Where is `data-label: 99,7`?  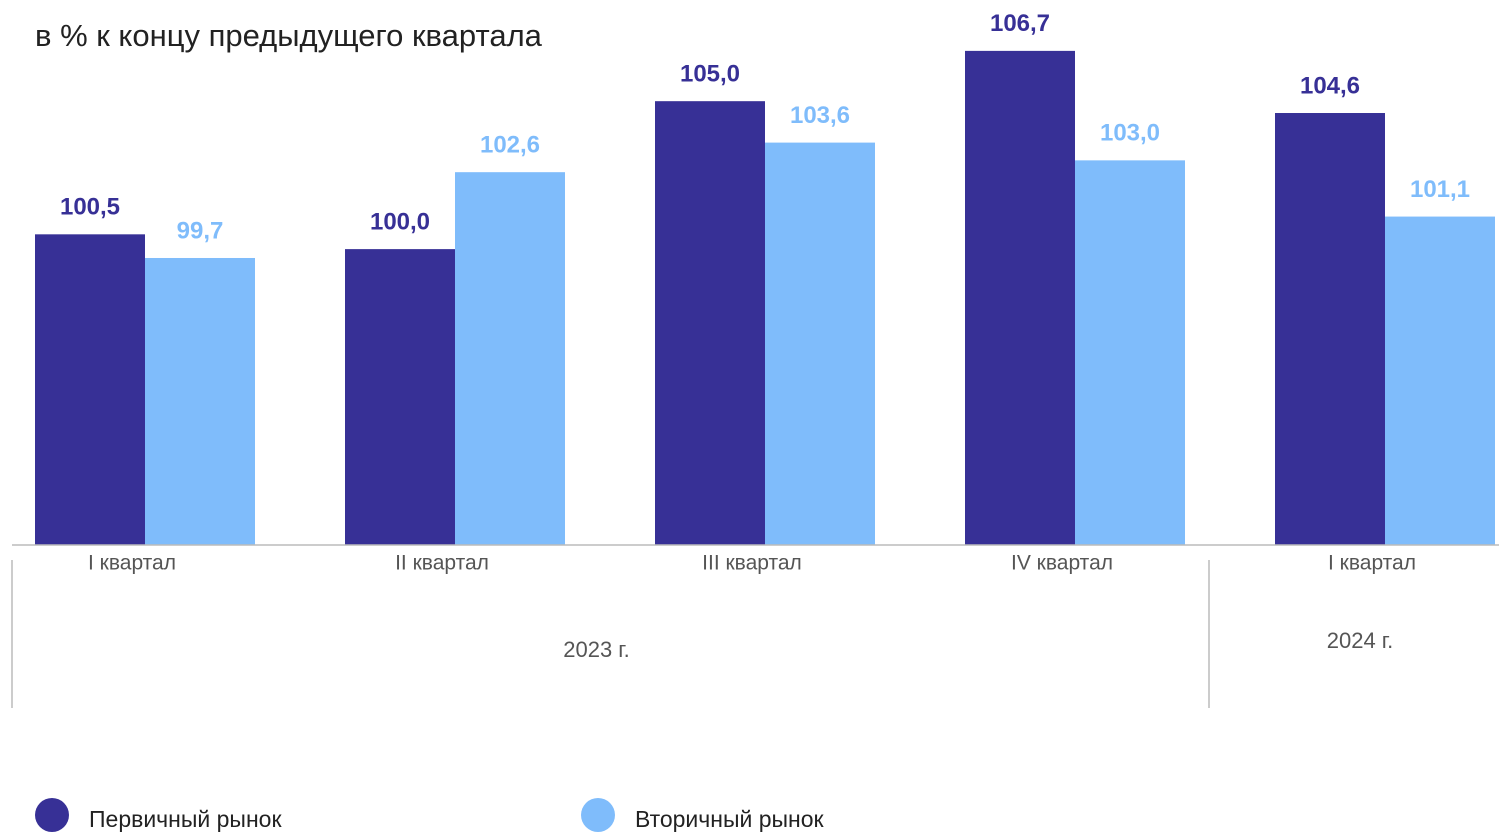 data-label: 99,7 is located at coordinates (200, 230).